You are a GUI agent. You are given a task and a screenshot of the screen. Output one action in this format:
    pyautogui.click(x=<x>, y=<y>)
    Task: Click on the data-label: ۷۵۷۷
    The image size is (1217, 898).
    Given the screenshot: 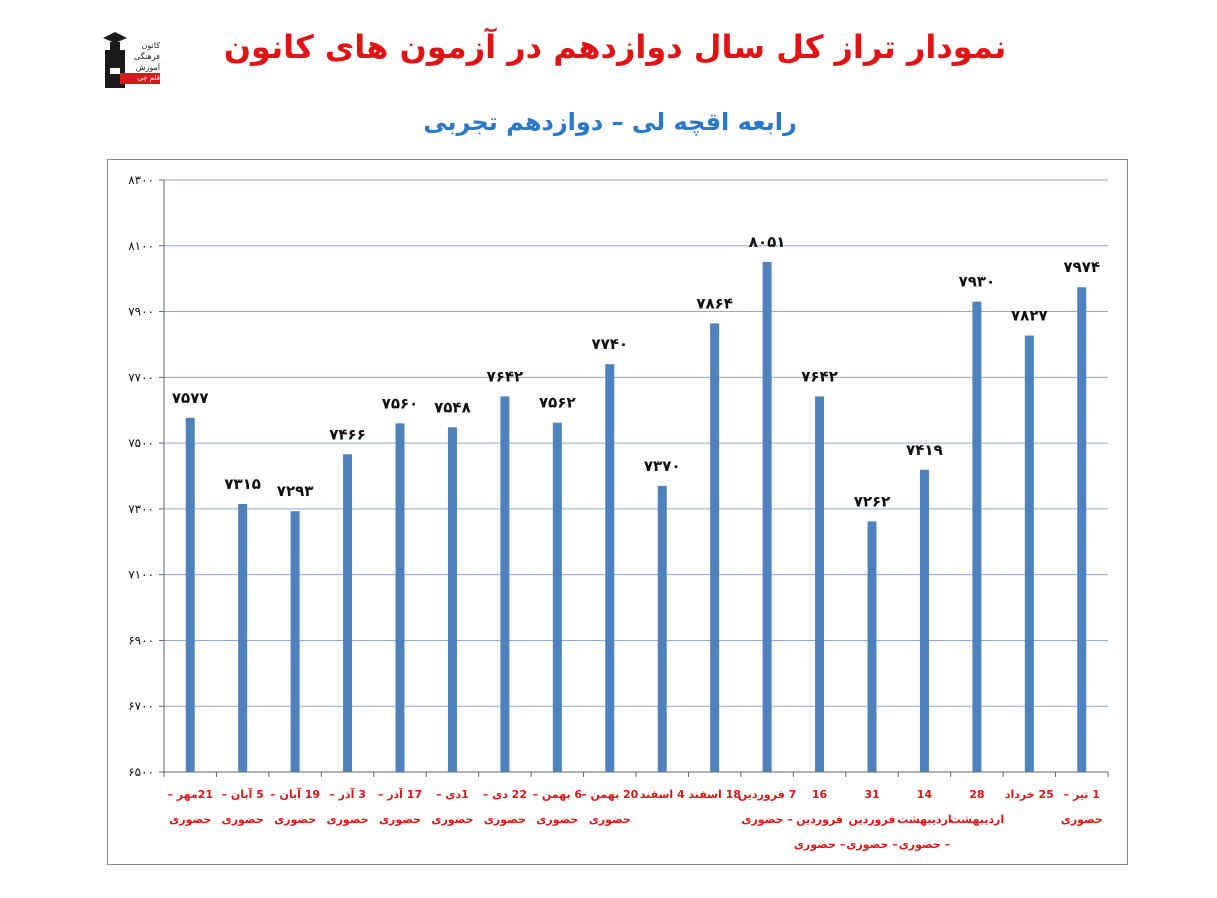 What is the action you would take?
    pyautogui.click(x=190, y=398)
    